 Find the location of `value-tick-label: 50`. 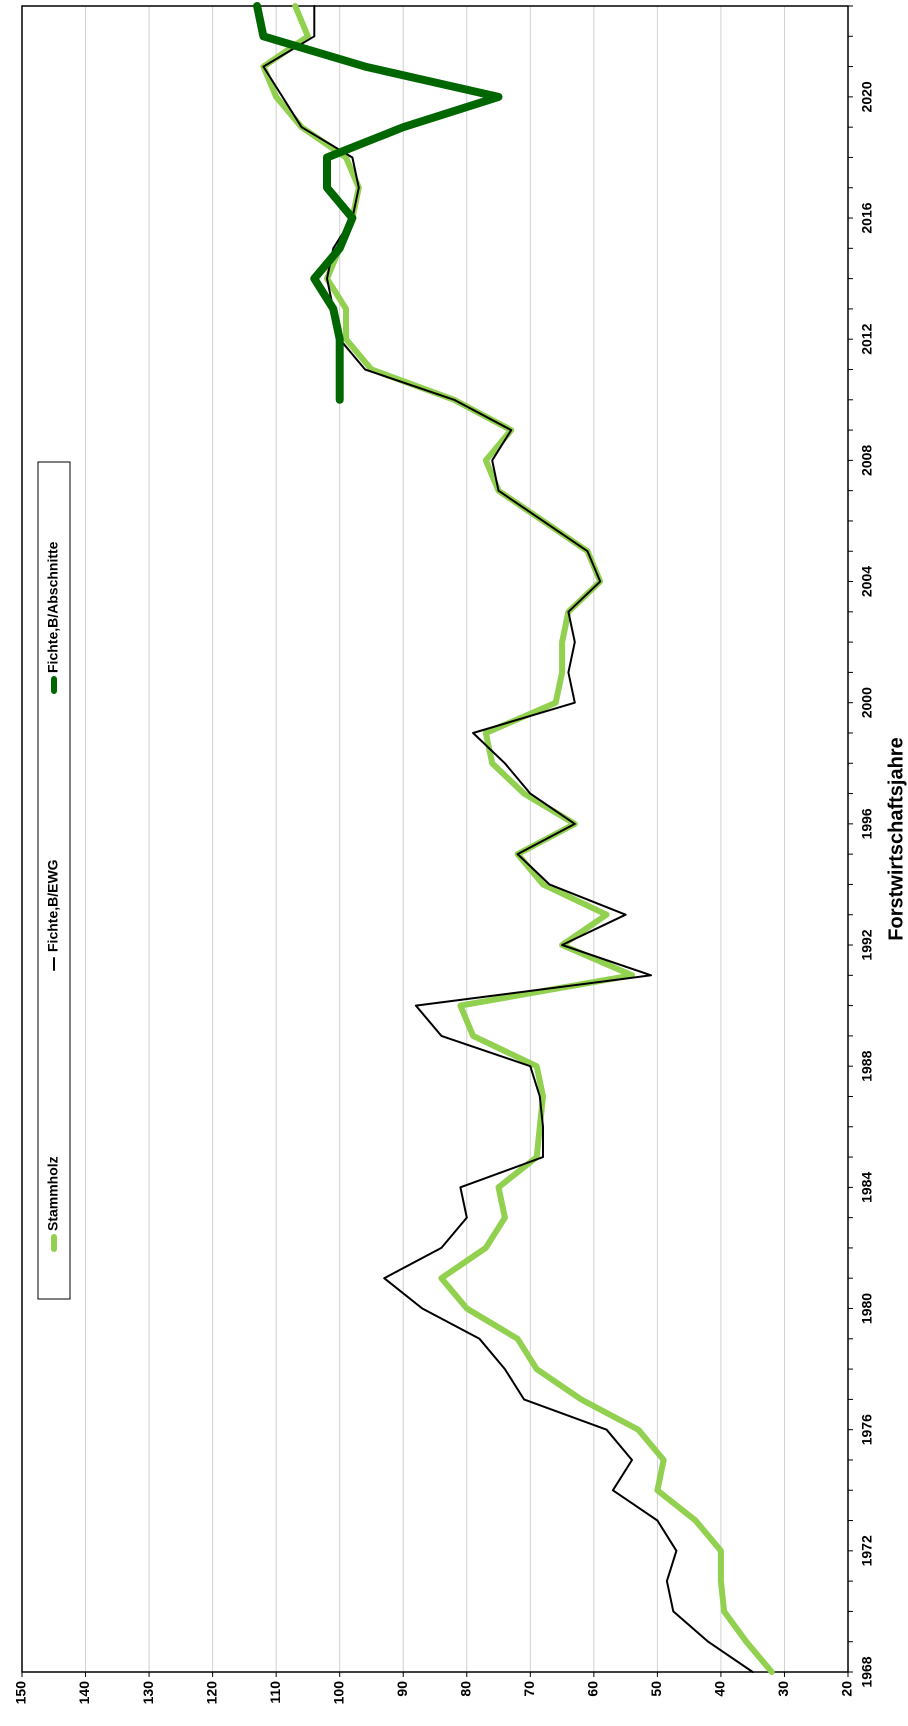

value-tick-label: 50 is located at coordinates (656, 1689).